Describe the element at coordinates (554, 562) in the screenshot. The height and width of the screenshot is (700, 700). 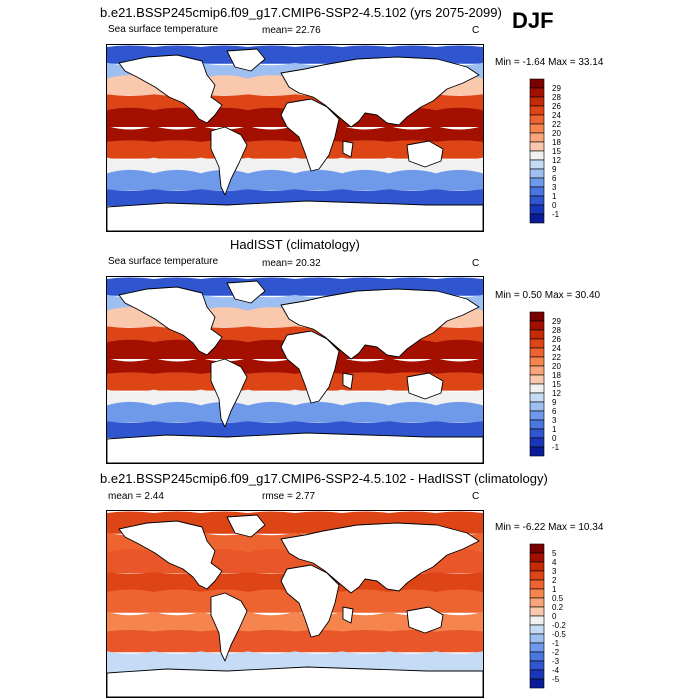
I see `colorbar-tick-label: 4` at that location.